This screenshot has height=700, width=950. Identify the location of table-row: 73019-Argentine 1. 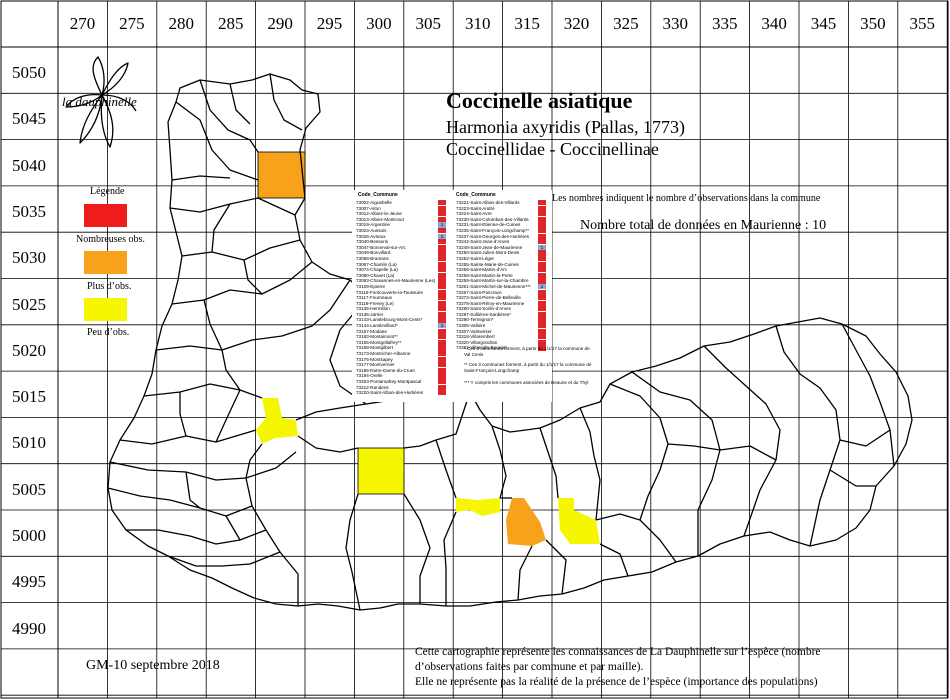
(404, 225).